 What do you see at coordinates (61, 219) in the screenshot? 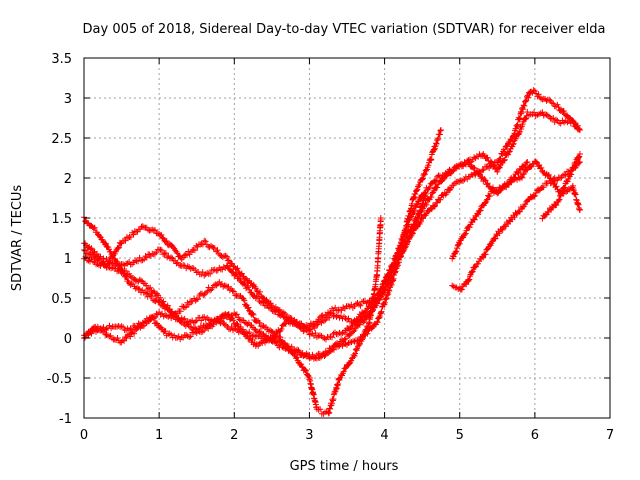
I see `y-tick-label: 1.5` at bounding box center [61, 219].